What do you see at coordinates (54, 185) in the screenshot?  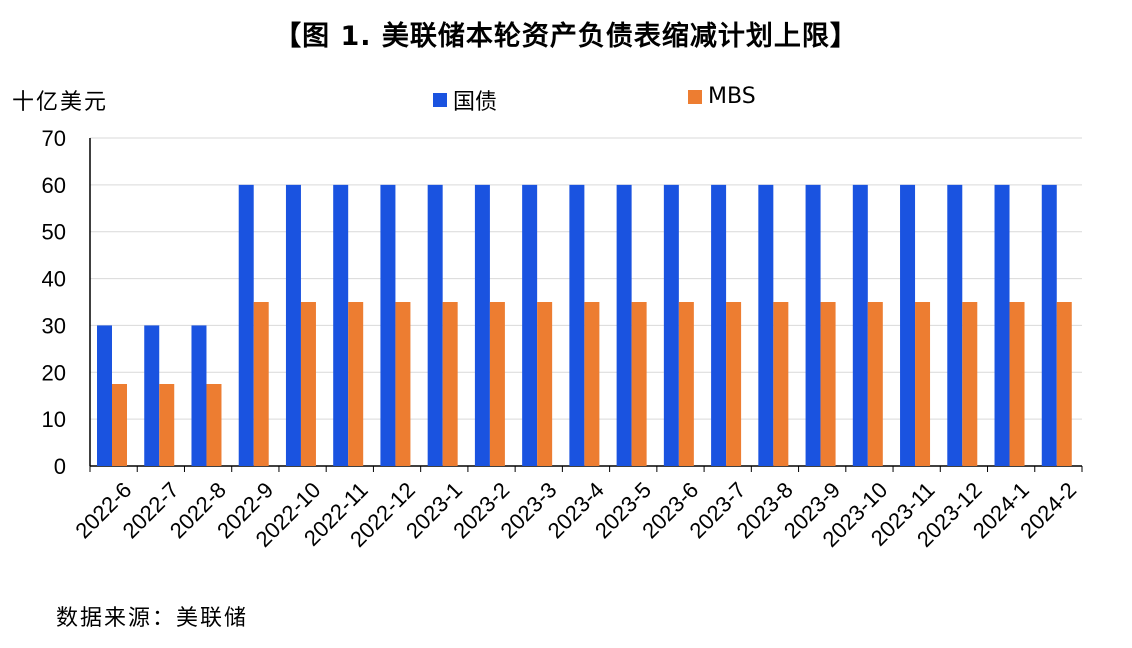 I see `y-tick-label: 60` at bounding box center [54, 185].